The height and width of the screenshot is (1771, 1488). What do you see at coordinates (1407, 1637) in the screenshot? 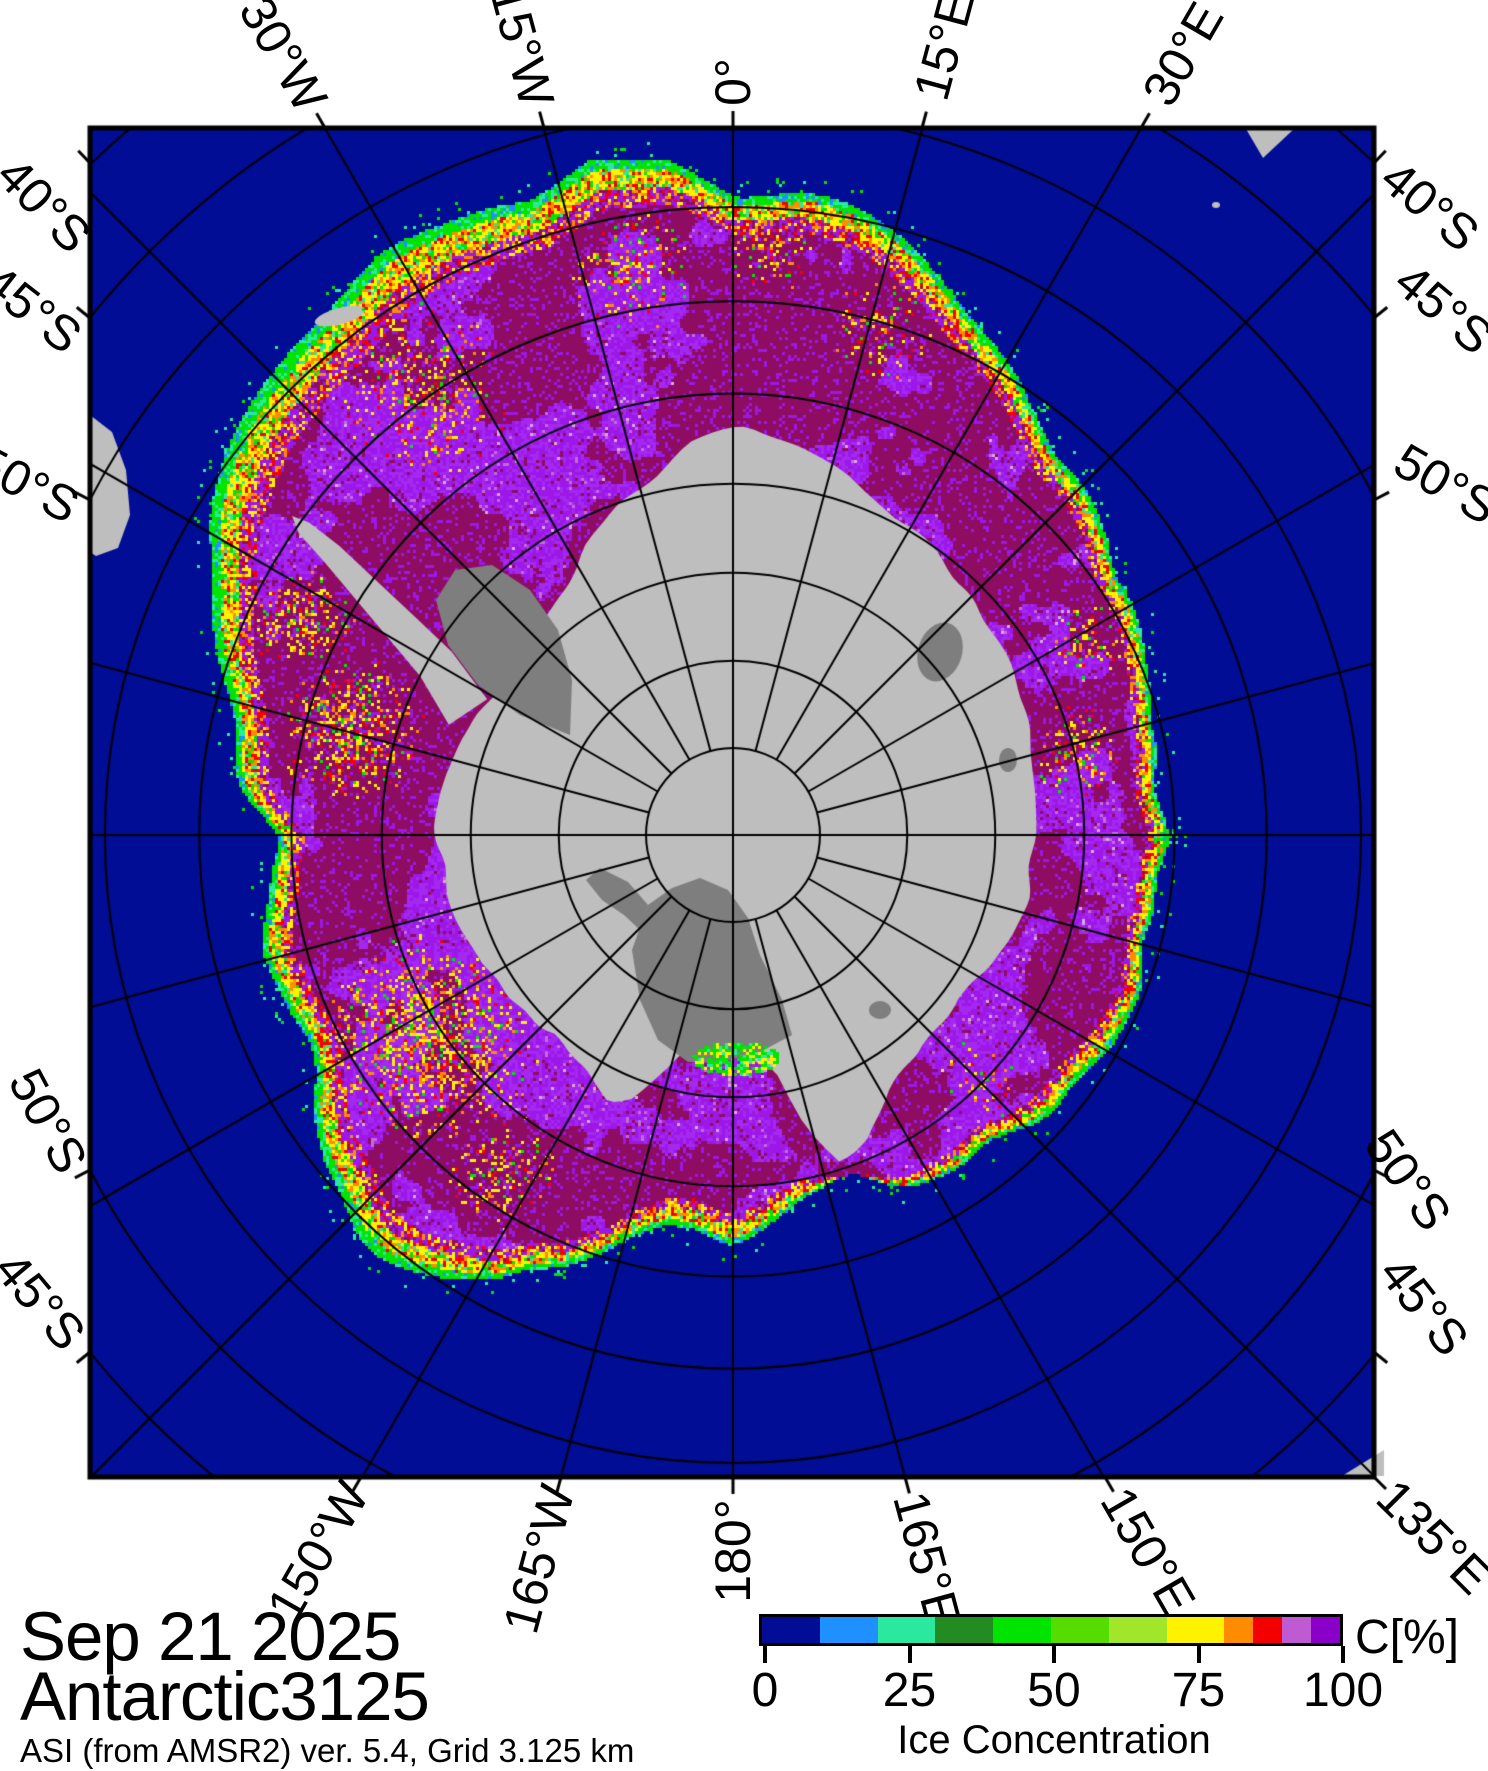
I see `colorbar-unit-label: C[%]` at bounding box center [1407, 1637].